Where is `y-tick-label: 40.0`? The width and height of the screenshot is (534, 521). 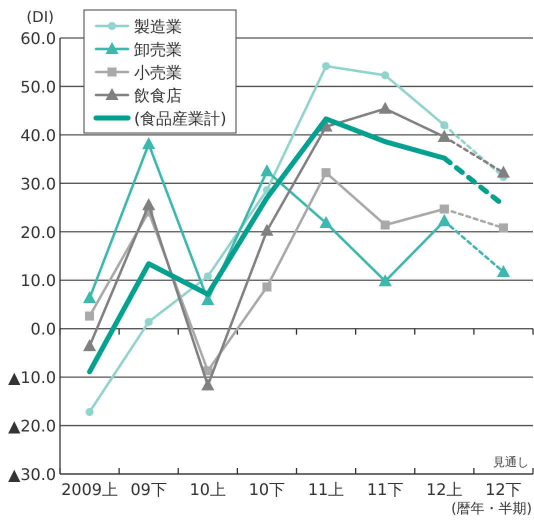 y-tick-label: 40.0 is located at coordinates (38, 135).